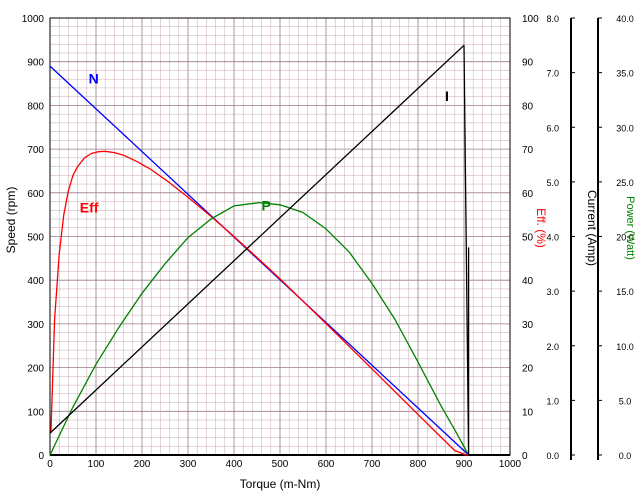 The width and height of the screenshot is (641, 497). Describe the element at coordinates (528, 63) in the screenshot. I see `eff-tick-label: 90` at that location.